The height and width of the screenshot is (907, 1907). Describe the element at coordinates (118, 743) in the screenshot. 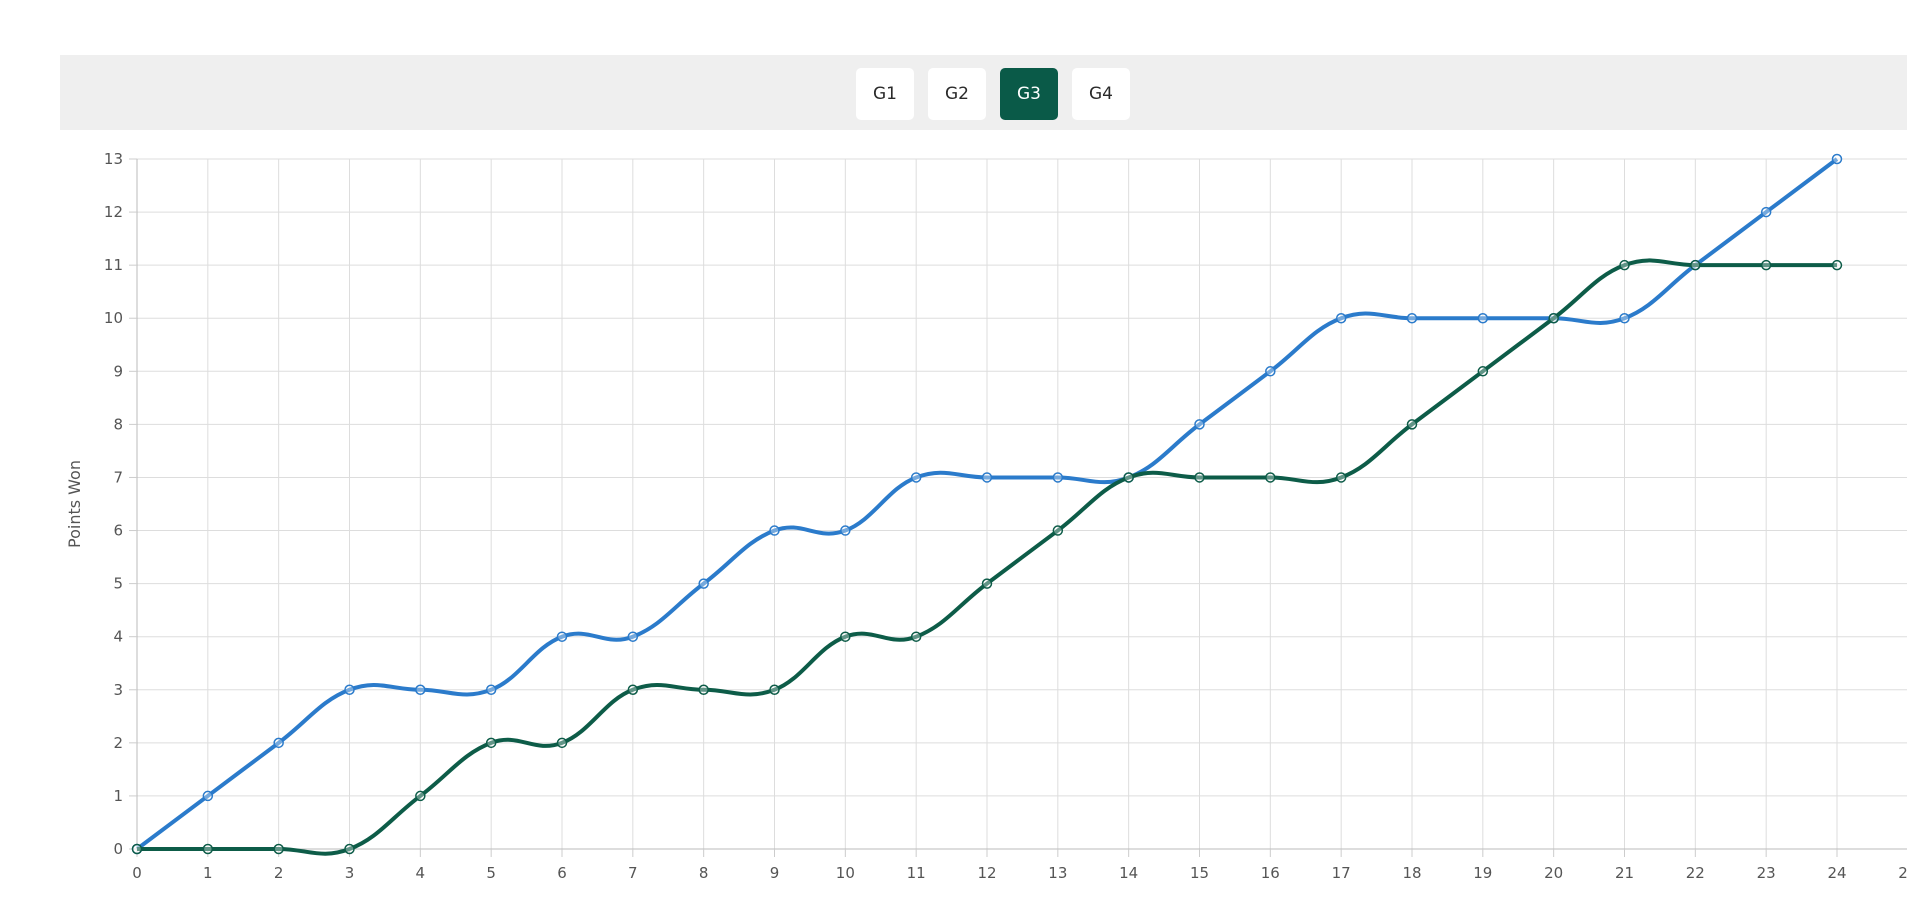

I see `y-tick-label: 2` at that location.